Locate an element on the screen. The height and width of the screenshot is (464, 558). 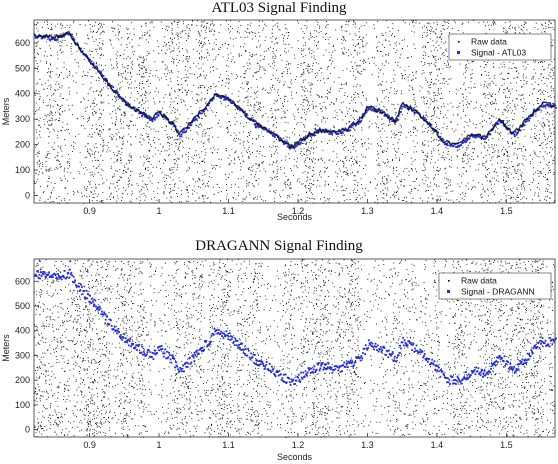
x-tick-label: 0.9 is located at coordinates (89, 211).